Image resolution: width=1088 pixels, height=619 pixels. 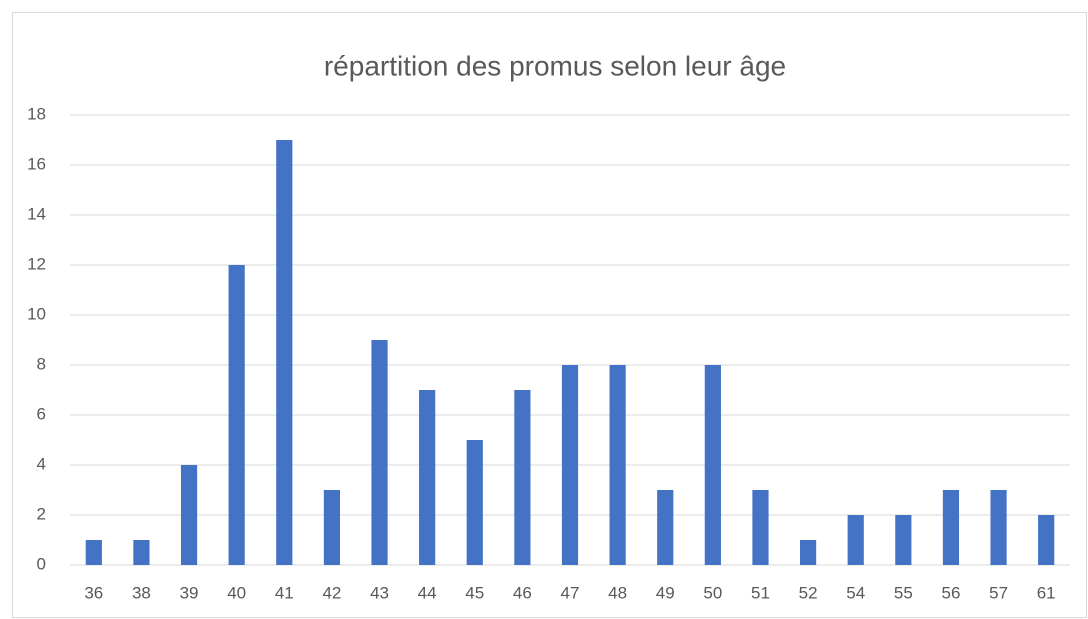 I want to click on x-tick-label: 61, so click(x=1046, y=592).